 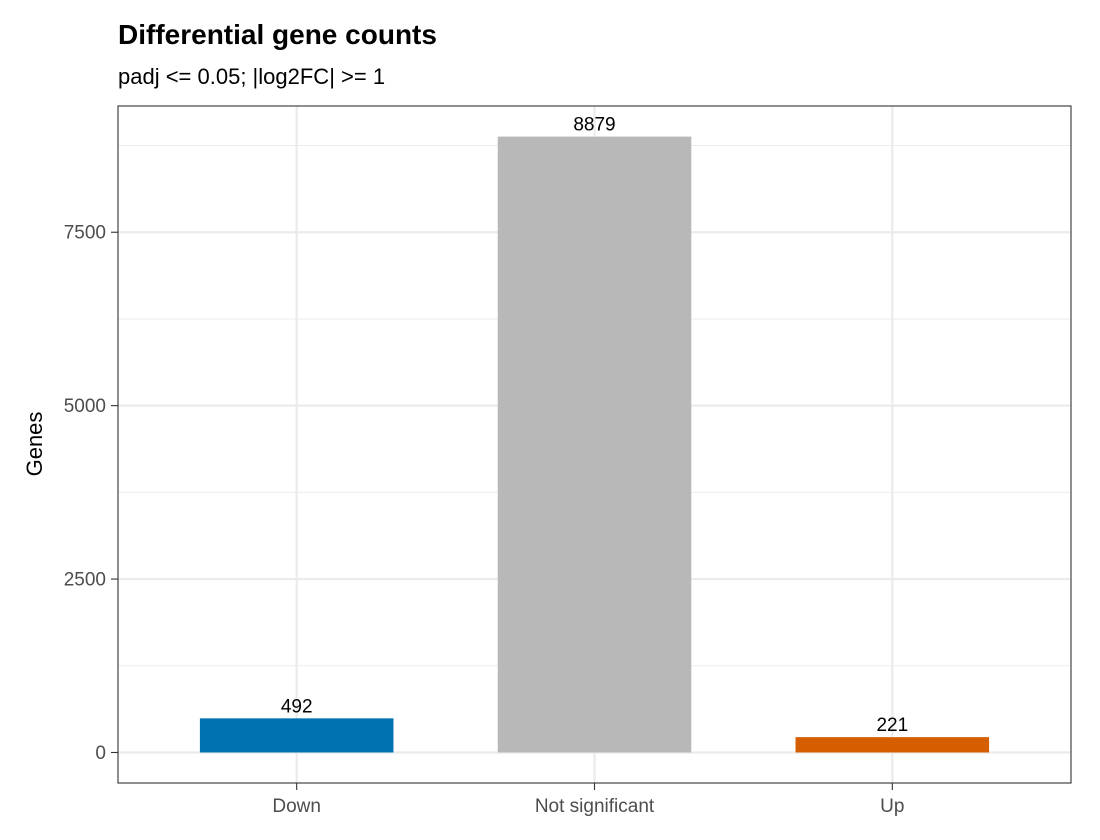 I want to click on data-label: 492, so click(x=297, y=706).